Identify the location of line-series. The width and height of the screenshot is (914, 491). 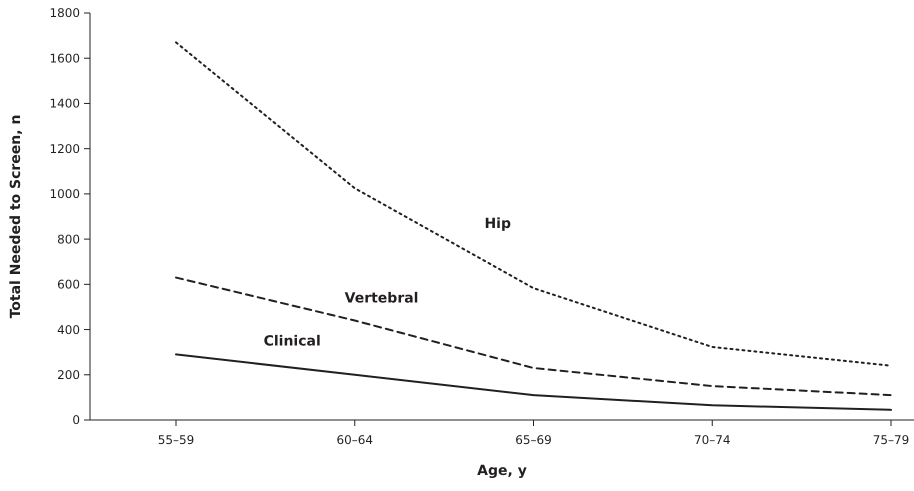
(533, 382).